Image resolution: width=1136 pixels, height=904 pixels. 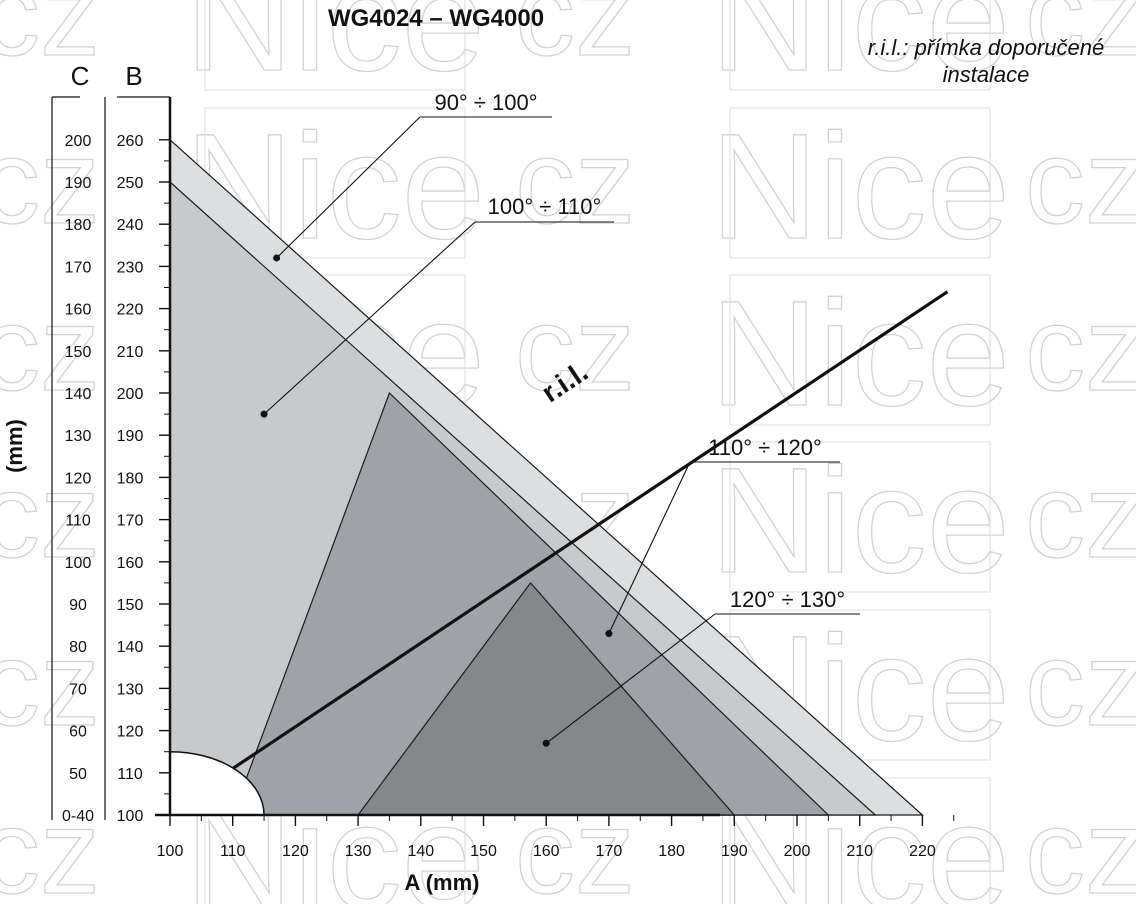 What do you see at coordinates (765, 447) in the screenshot?
I see `region-label: 110° ÷ 120°` at bounding box center [765, 447].